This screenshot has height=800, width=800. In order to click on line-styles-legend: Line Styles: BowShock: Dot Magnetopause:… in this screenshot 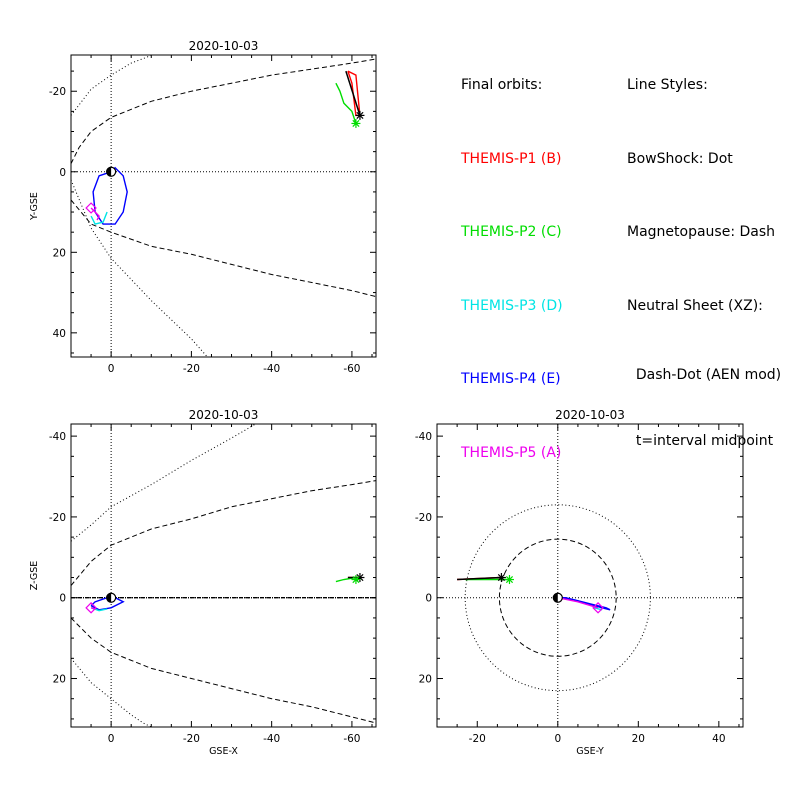, I will do `click(704, 249)`.